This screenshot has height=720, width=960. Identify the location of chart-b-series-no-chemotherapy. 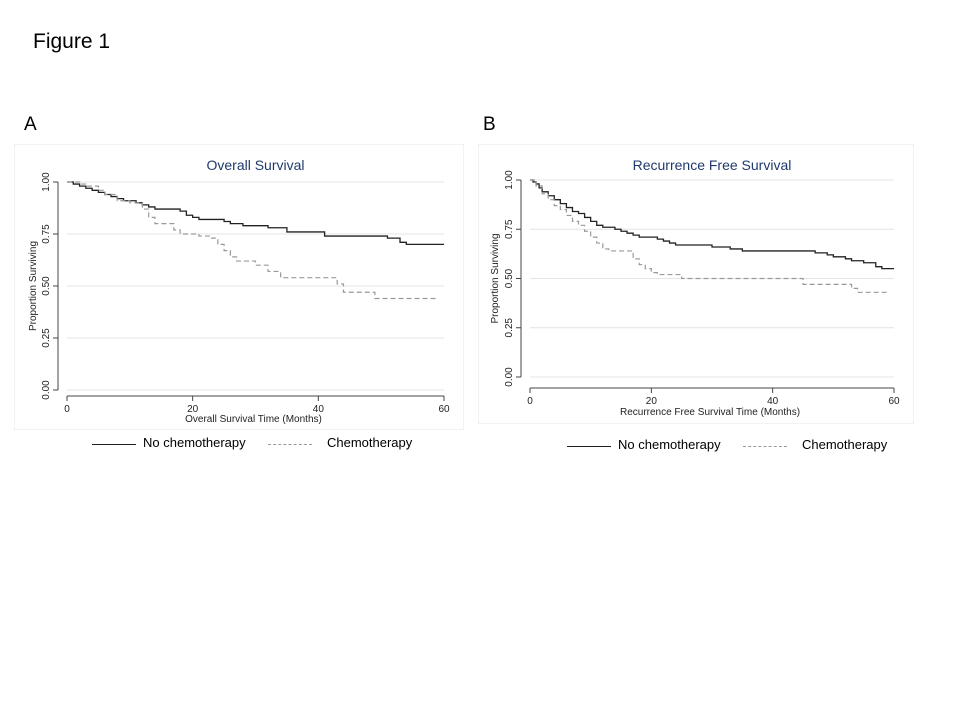
(712, 224).